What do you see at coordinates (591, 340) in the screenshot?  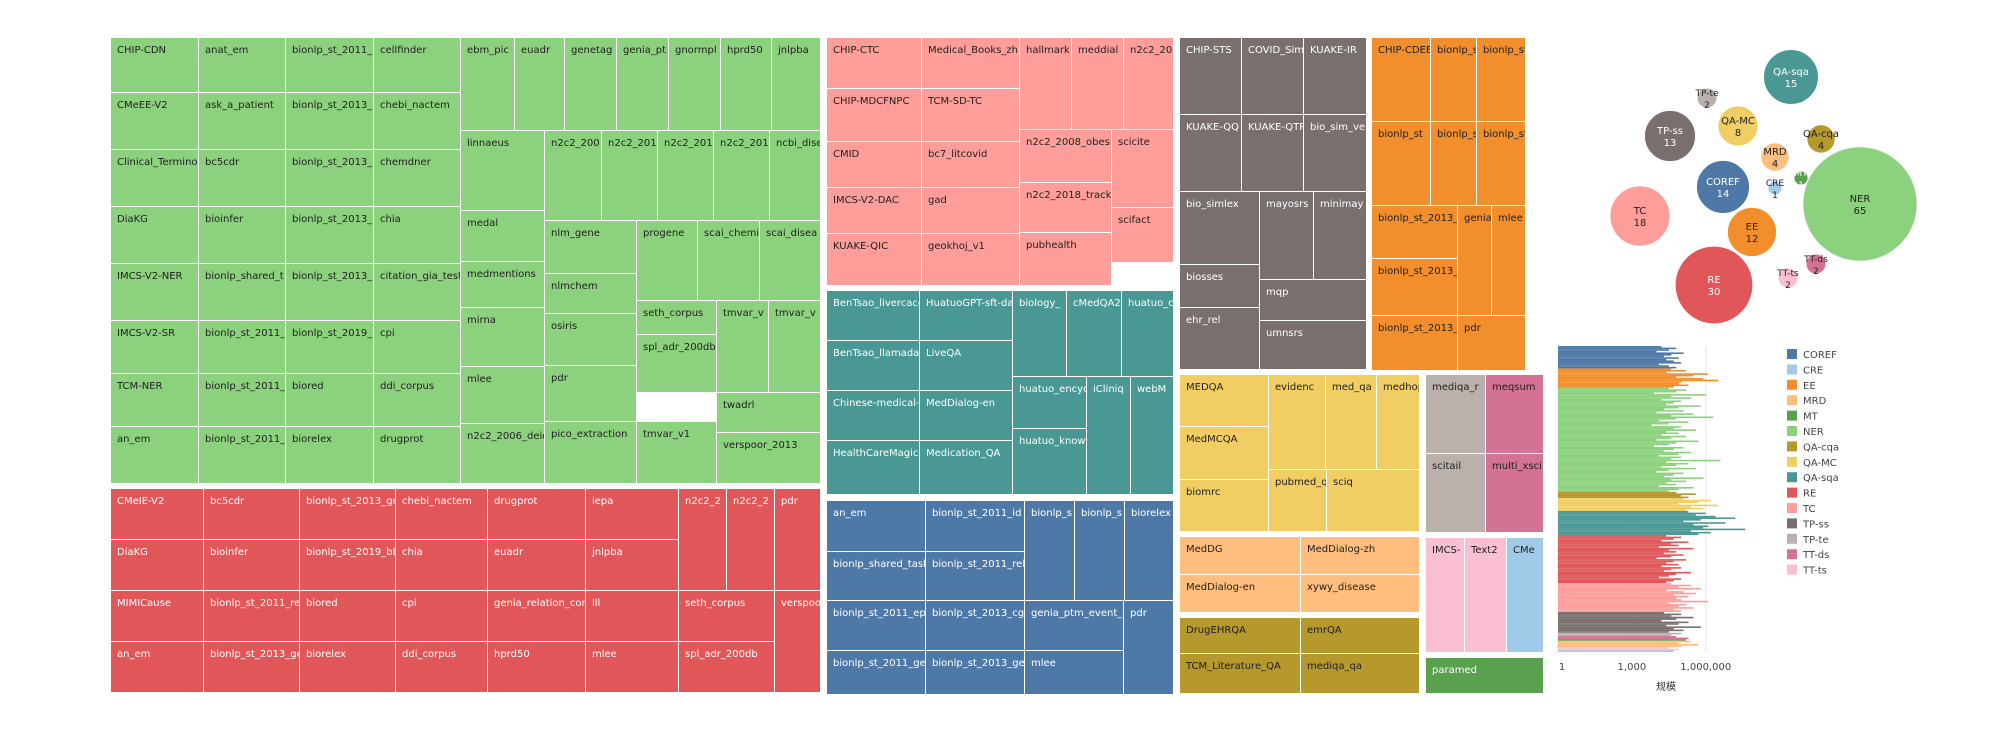 I see `treemap-cell-ner: osiris` at bounding box center [591, 340].